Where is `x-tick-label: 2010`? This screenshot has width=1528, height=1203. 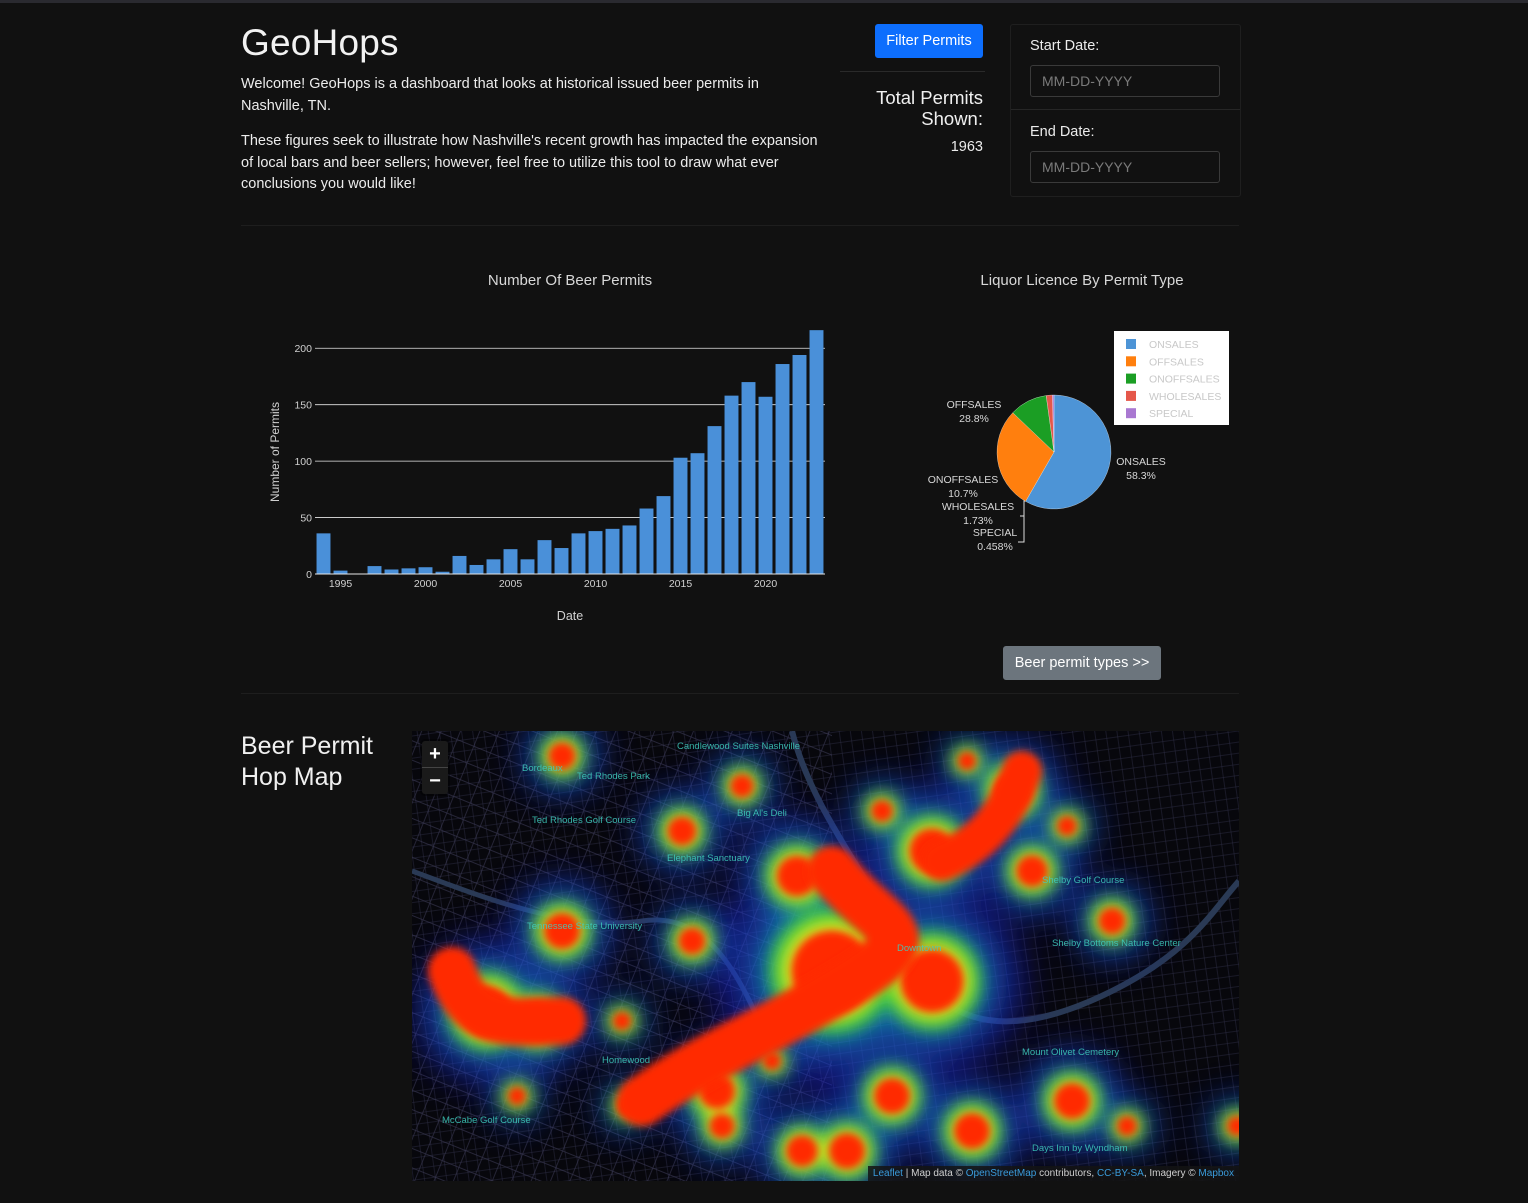 x-tick-label: 2010 is located at coordinates (596, 584).